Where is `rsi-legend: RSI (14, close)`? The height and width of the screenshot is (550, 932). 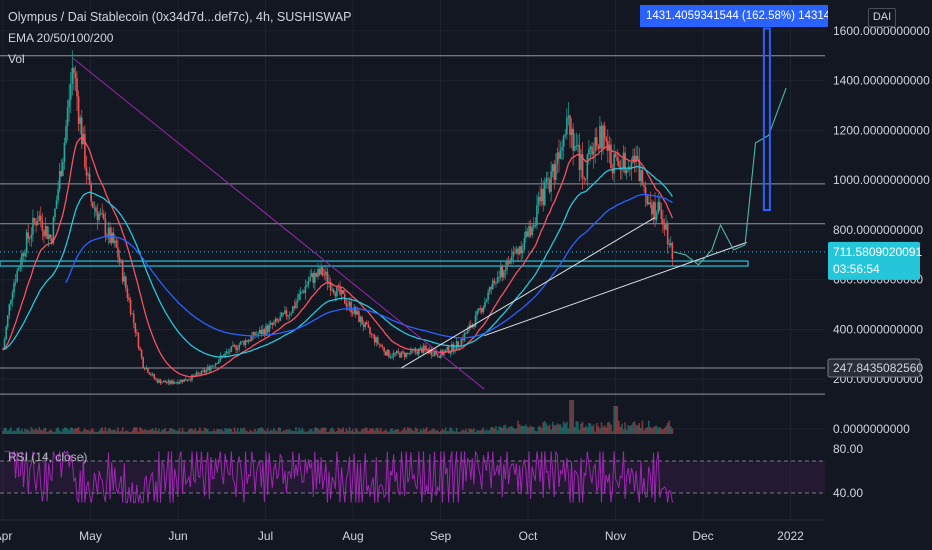 rsi-legend: RSI (14, close) is located at coordinates (48, 457).